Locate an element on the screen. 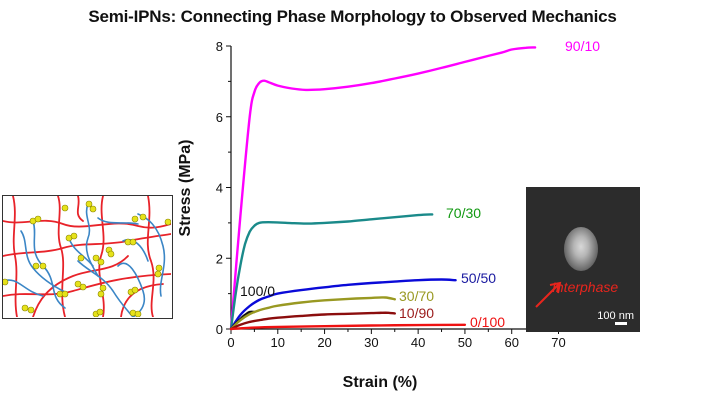 The image size is (721, 400). phase-domain-blob is located at coordinates (581, 249).